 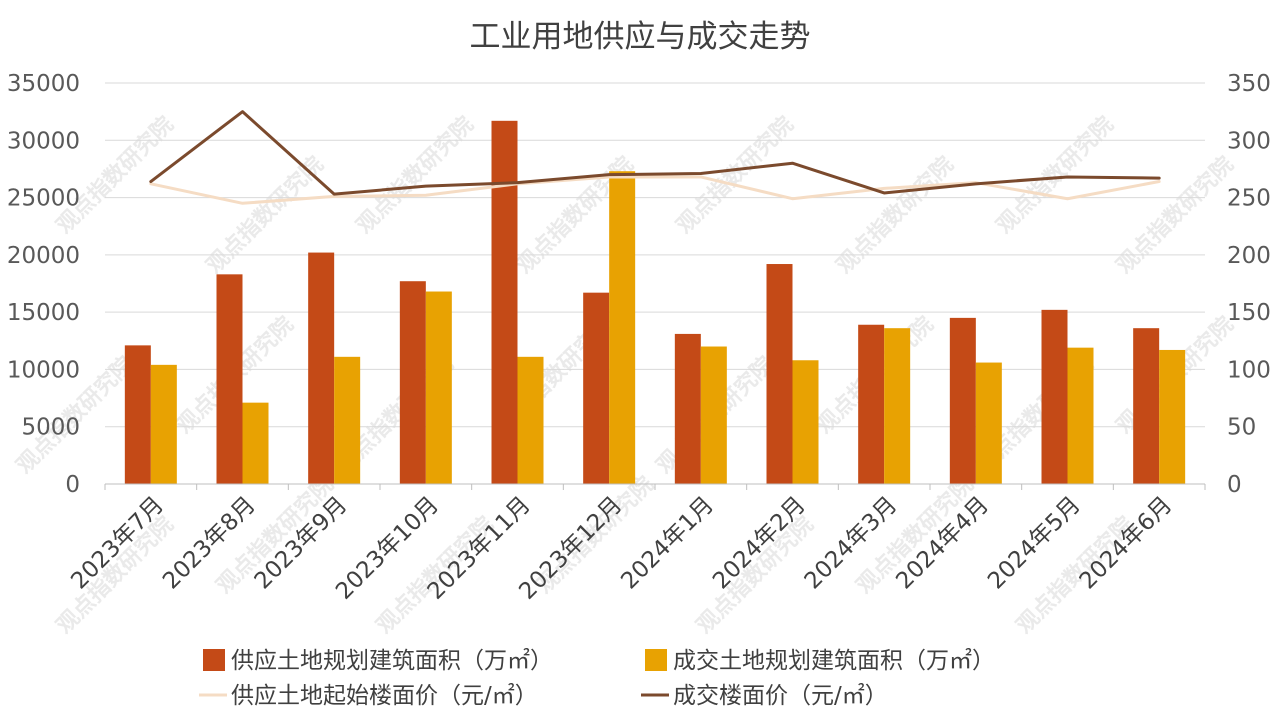 I want to click on y-right-tick-label: 200, so click(x=1249, y=256).